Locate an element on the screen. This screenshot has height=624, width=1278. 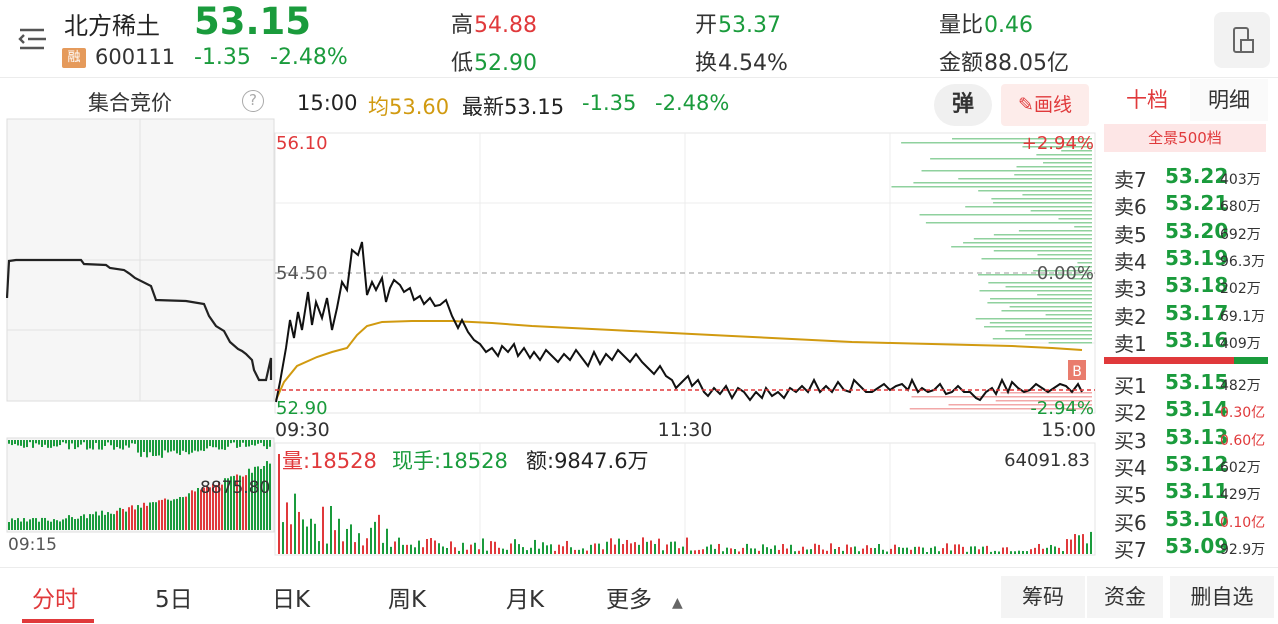
quote-header is located at coordinates (639, 39).